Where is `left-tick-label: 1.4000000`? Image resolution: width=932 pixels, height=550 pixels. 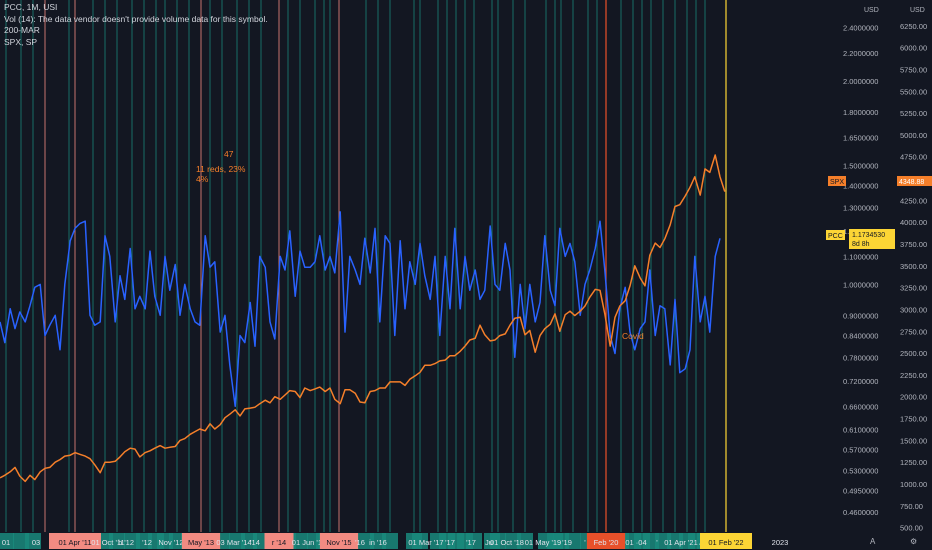 left-tick-label: 1.4000000 is located at coordinates (860, 186).